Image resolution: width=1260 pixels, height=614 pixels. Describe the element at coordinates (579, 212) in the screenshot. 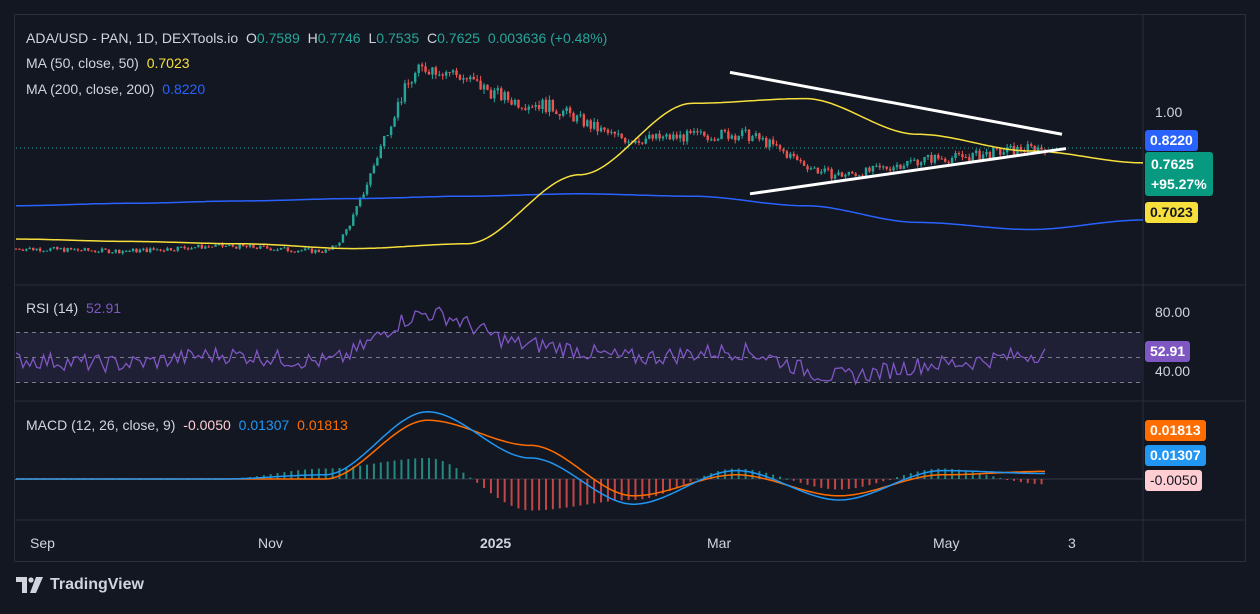

I see `ma200-line` at that location.